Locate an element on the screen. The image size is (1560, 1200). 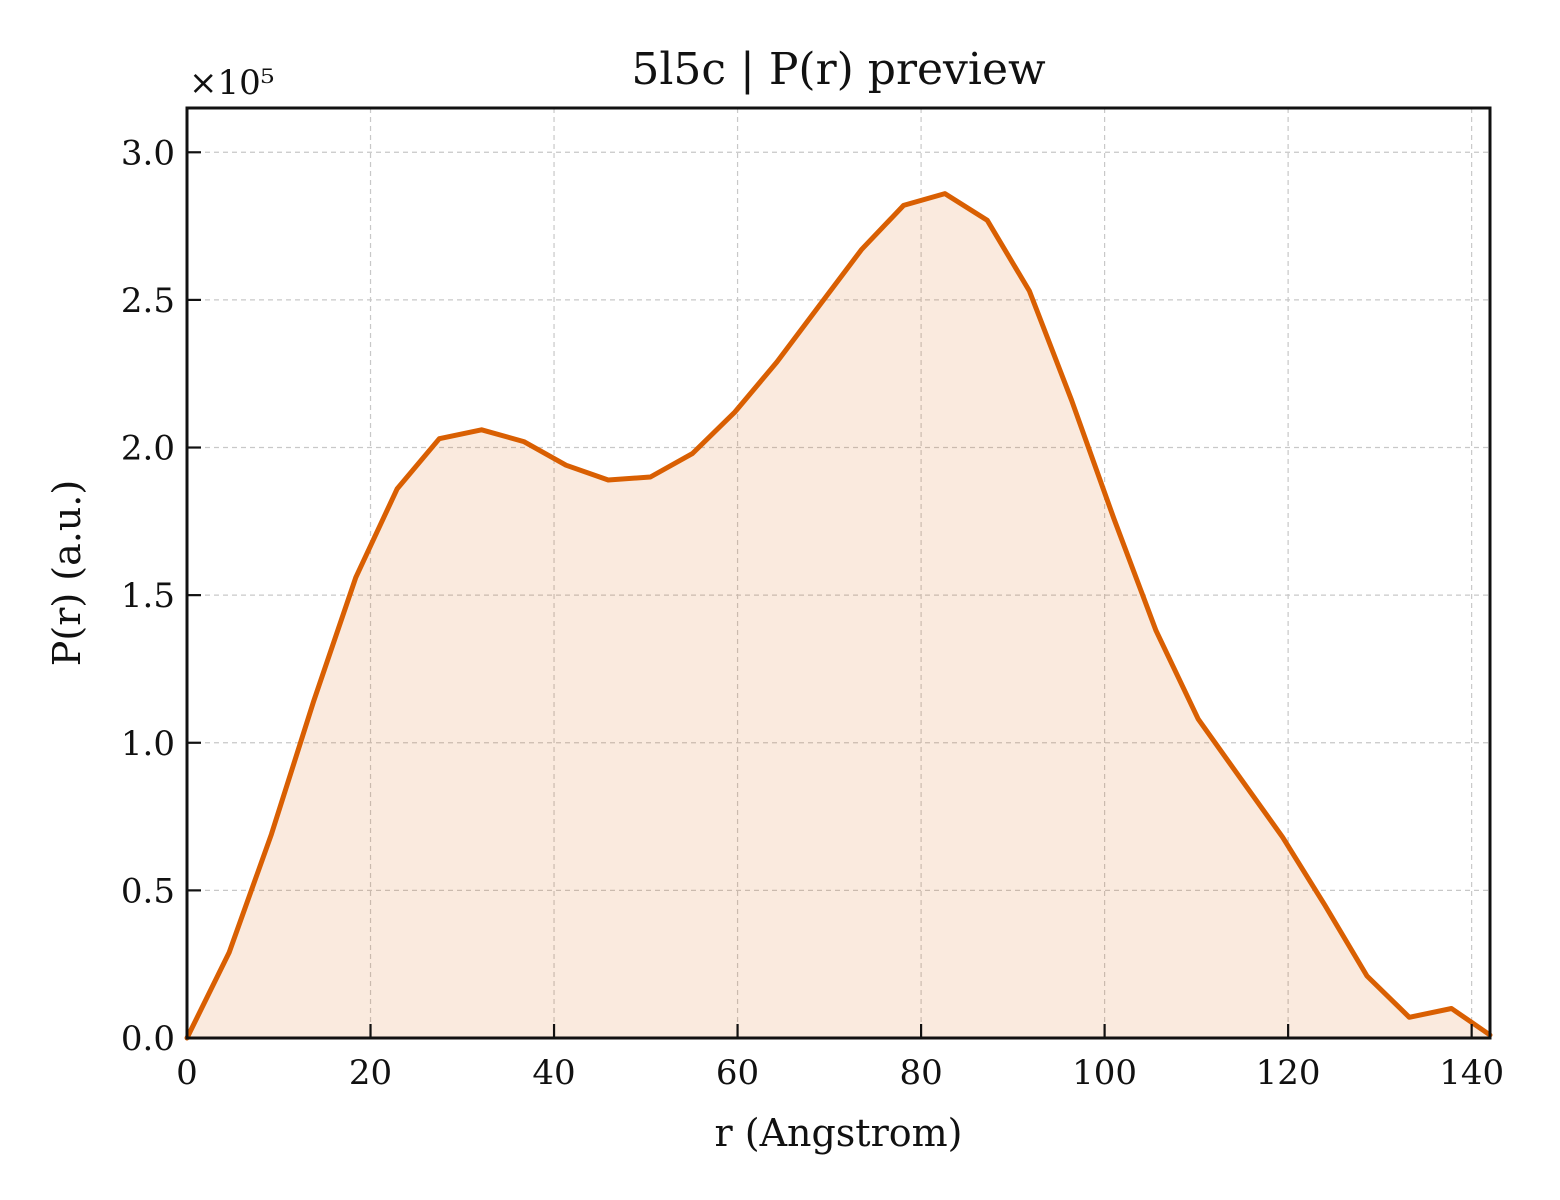
x-tick-label: 140 is located at coordinates (1471, 1073).